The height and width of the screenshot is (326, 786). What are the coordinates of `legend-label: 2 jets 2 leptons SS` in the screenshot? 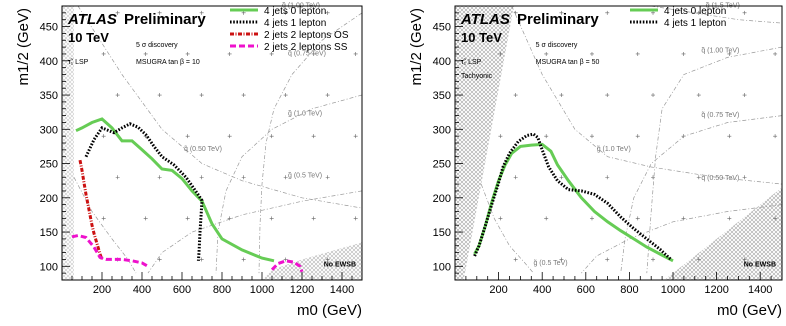 It's located at (306, 47).